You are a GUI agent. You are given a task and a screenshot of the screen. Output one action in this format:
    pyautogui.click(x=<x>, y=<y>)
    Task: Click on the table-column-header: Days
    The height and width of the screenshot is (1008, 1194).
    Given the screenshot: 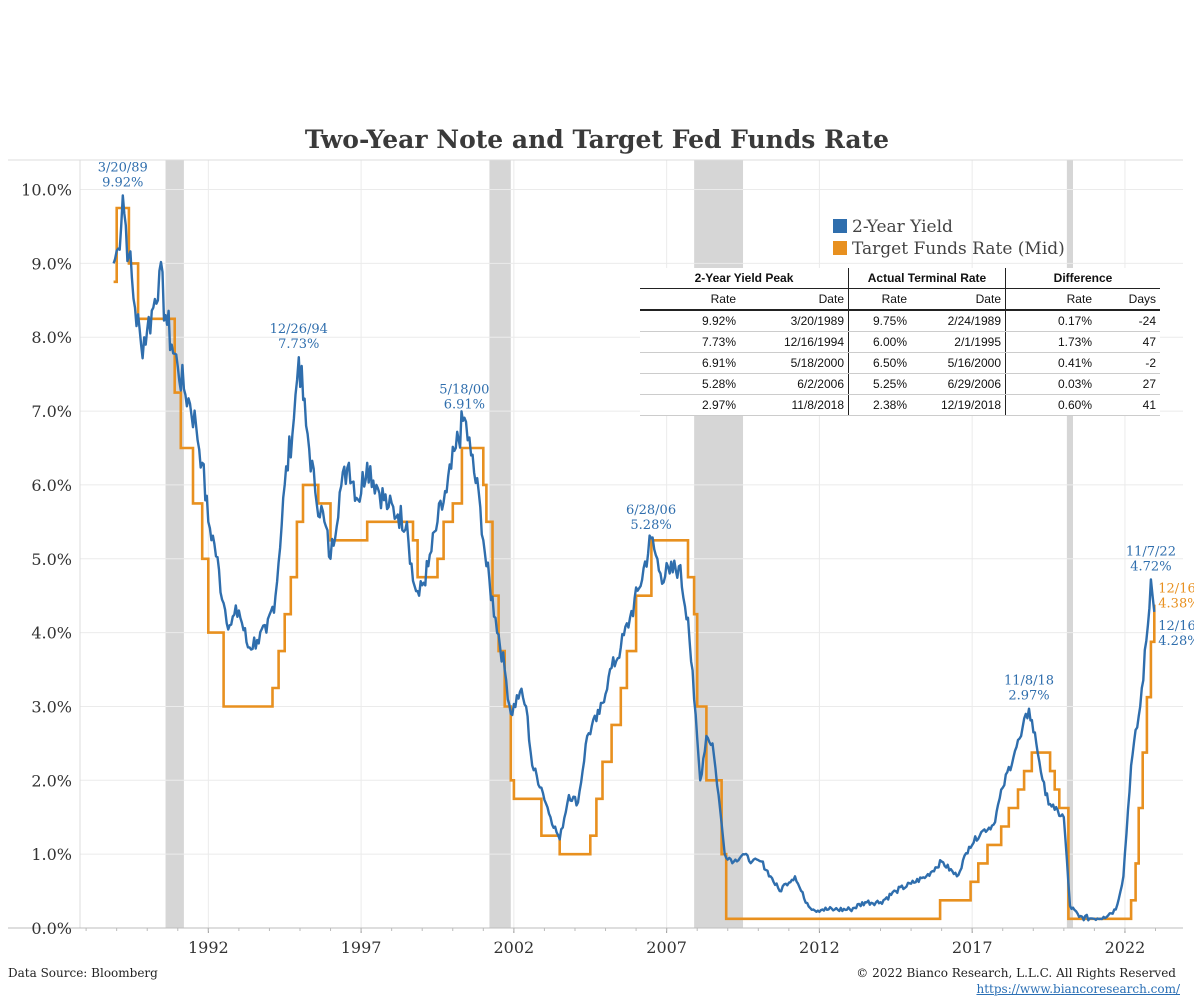 What is the action you would take?
    pyautogui.click(x=1128, y=299)
    